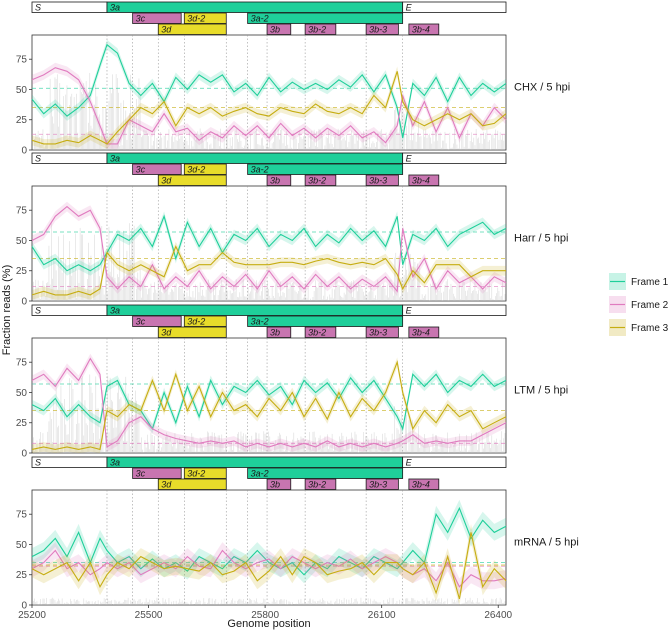 The height and width of the screenshot is (632, 672). Describe the element at coordinates (7, 310) in the screenshot. I see `y-axis-title: Fraction reads (%)` at that location.